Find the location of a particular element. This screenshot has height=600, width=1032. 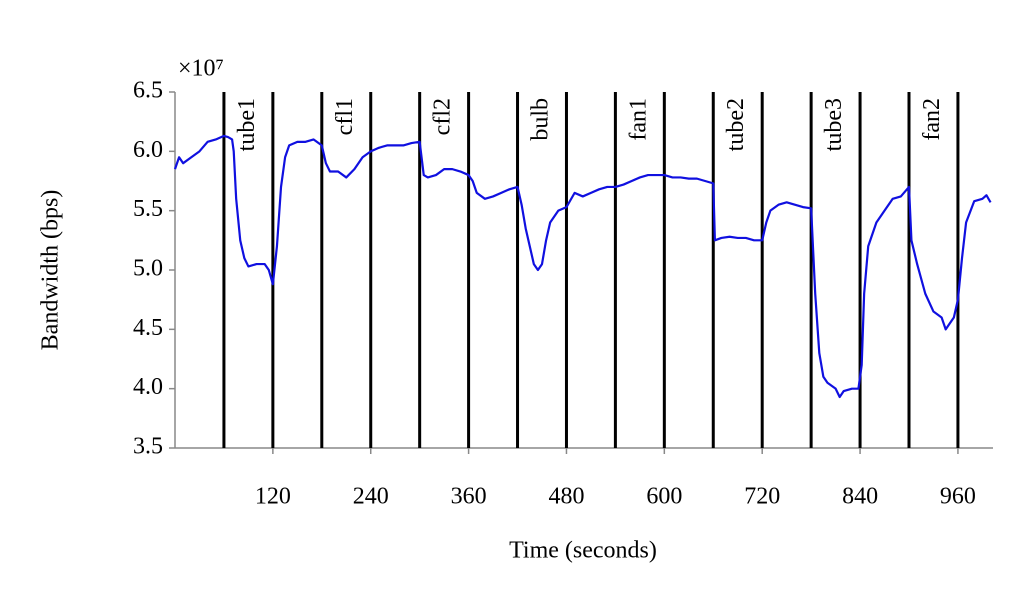

y-tick-label: 5.0 is located at coordinates (148, 269).